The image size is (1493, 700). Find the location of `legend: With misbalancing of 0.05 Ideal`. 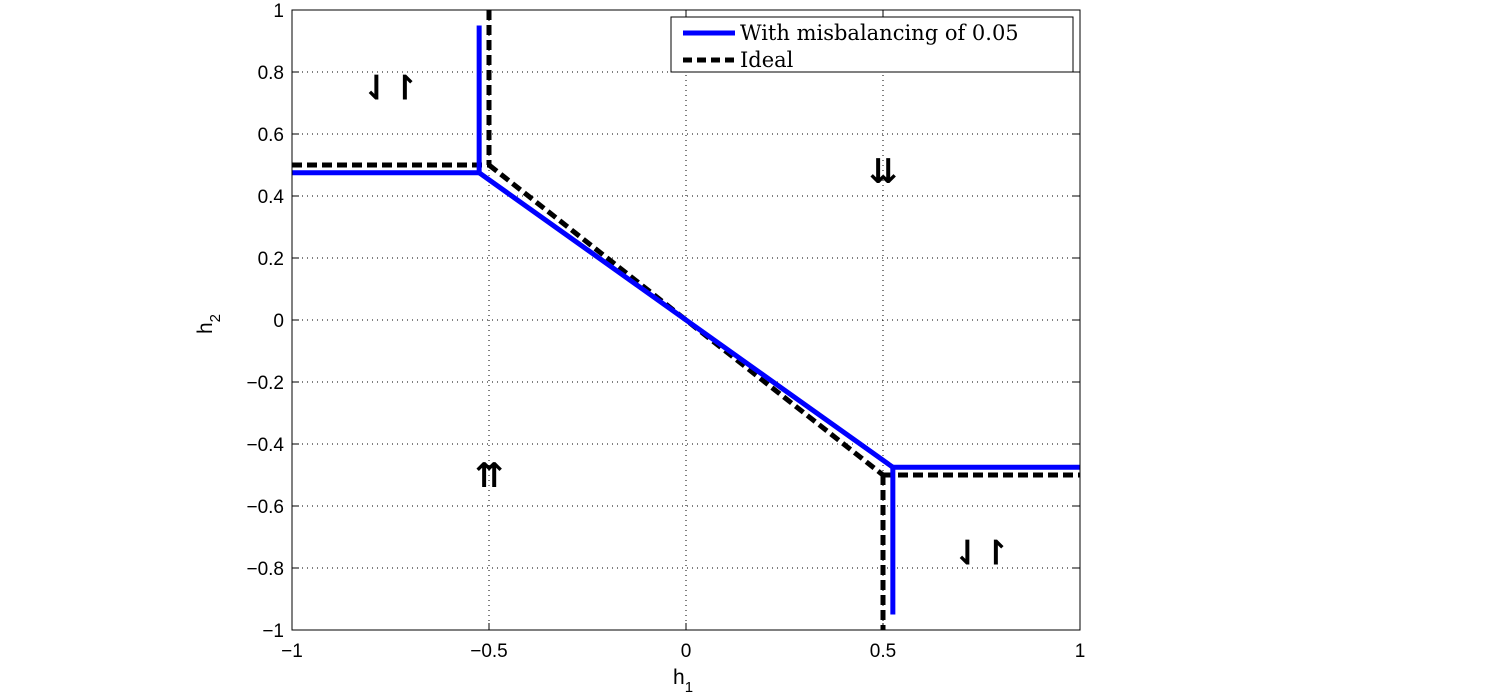

legend: With misbalancing of 0.05 Ideal is located at coordinates (872, 44).